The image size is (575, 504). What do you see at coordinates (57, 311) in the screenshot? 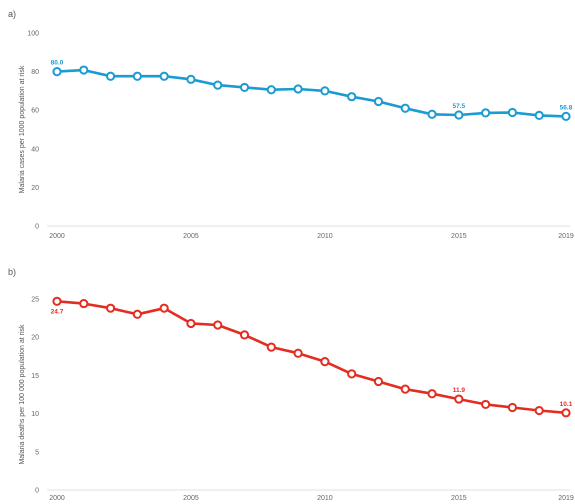
I see `data-label: 24.7` at bounding box center [57, 311].